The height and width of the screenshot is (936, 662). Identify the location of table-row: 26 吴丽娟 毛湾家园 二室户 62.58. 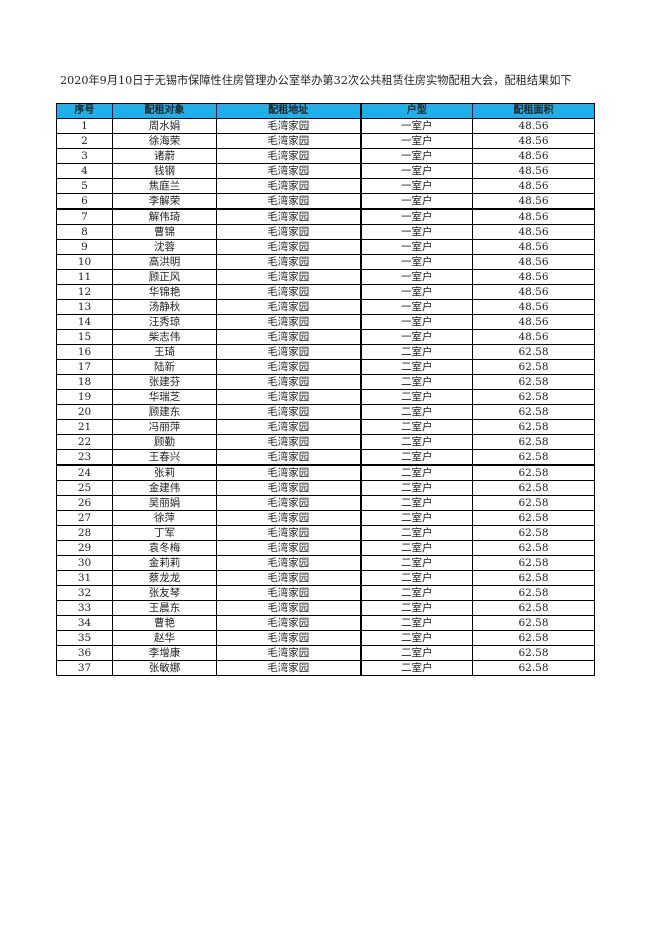
(325, 503).